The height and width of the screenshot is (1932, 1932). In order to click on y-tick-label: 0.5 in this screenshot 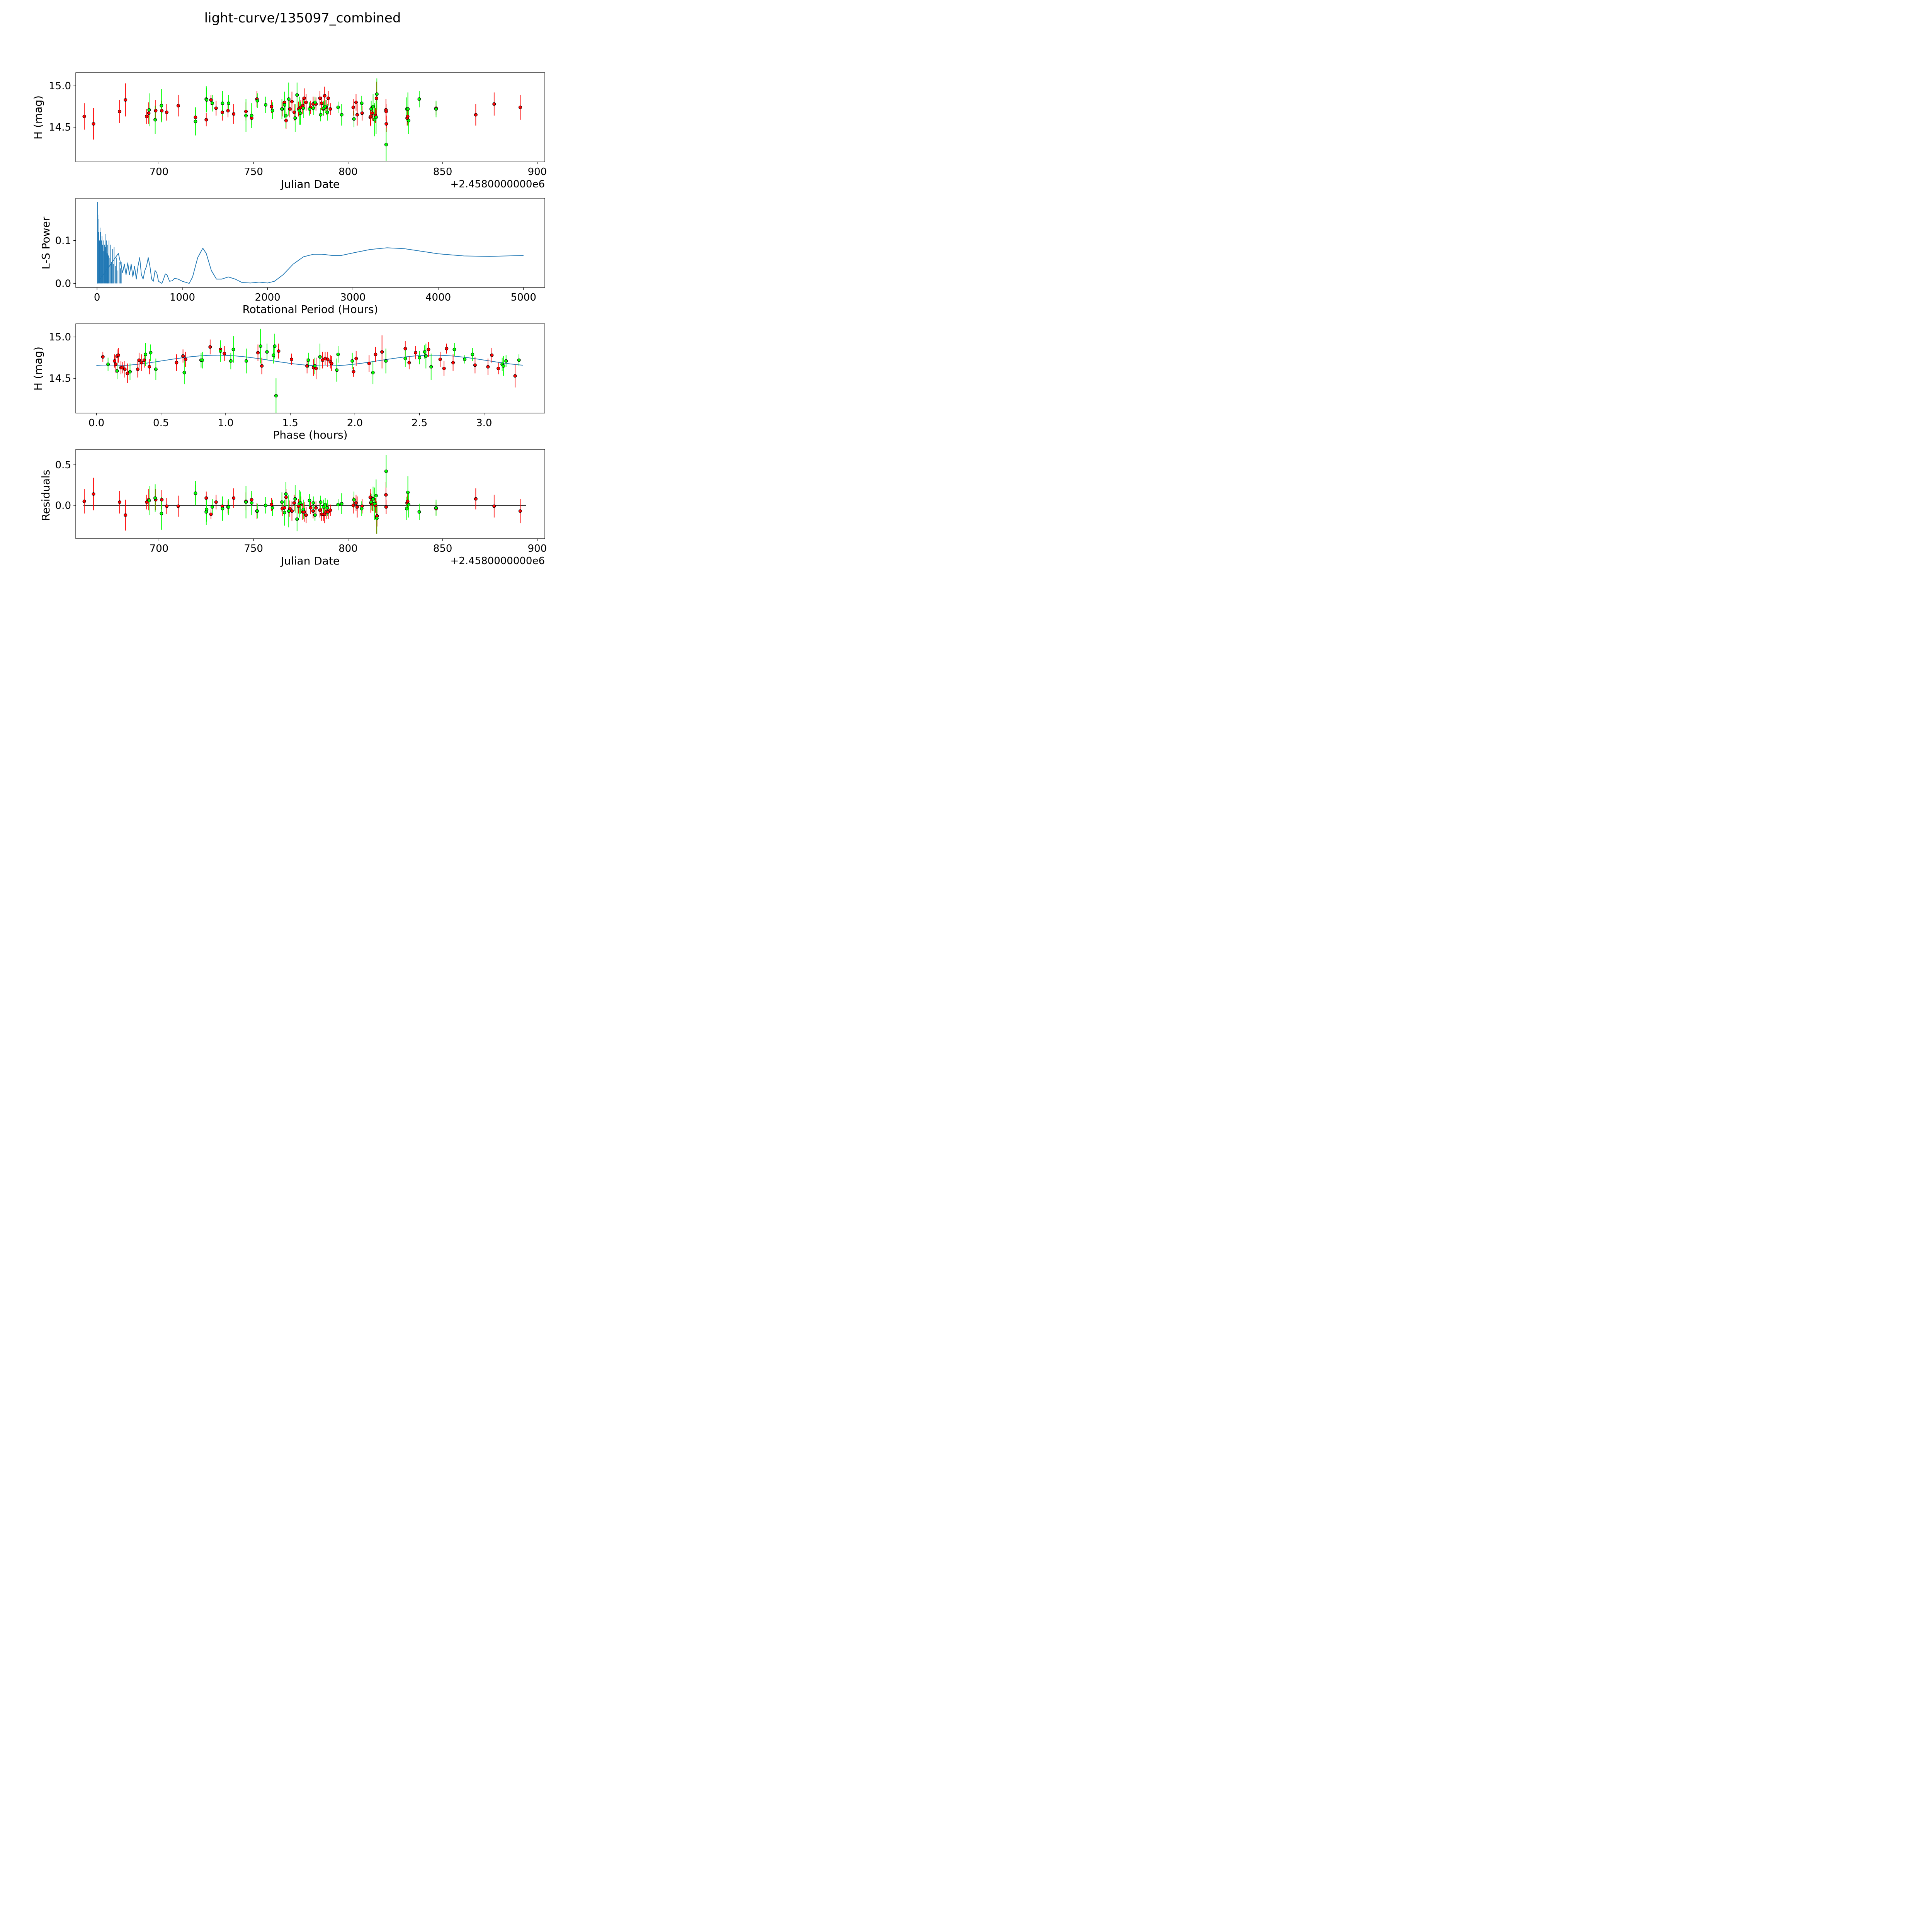, I will do `click(63, 465)`.